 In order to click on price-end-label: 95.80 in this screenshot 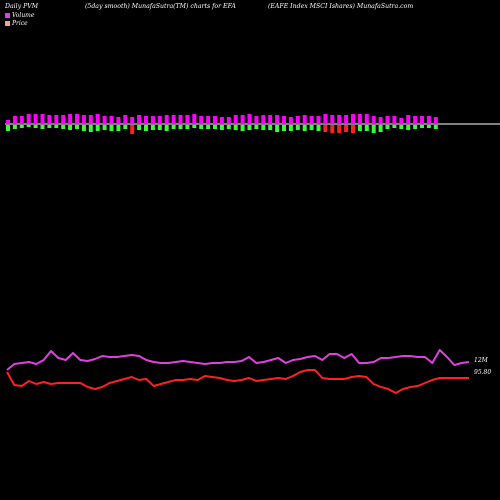, I will do `click(483, 372)`.